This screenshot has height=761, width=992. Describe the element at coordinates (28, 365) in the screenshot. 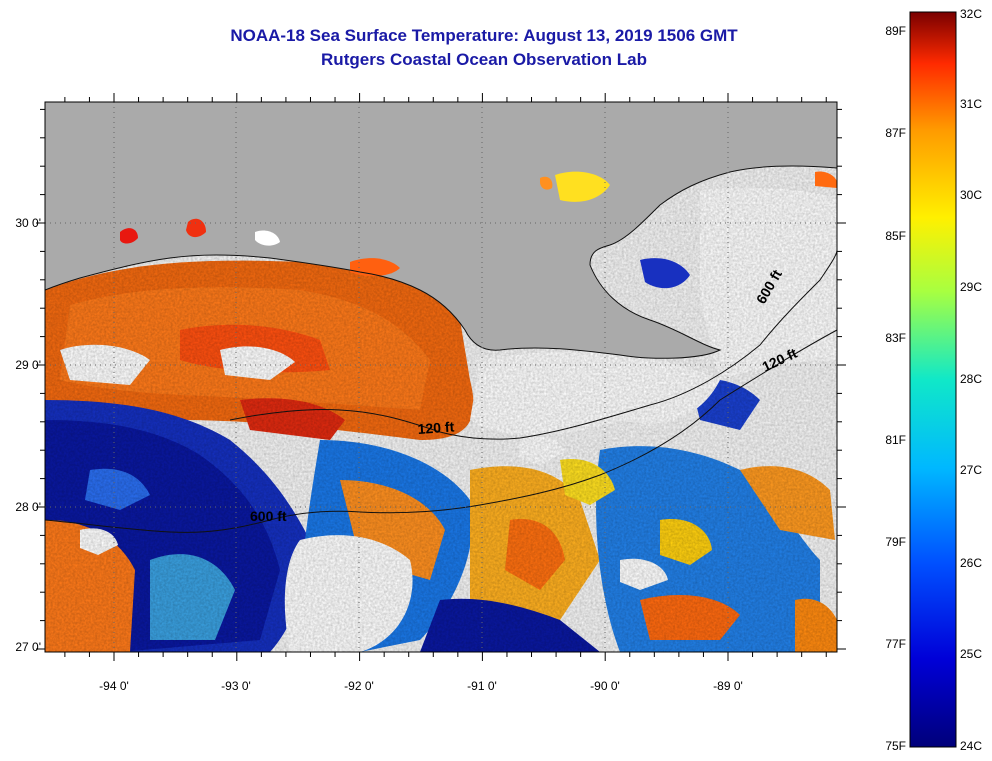

I see `lat-label: 29 0'` at that location.